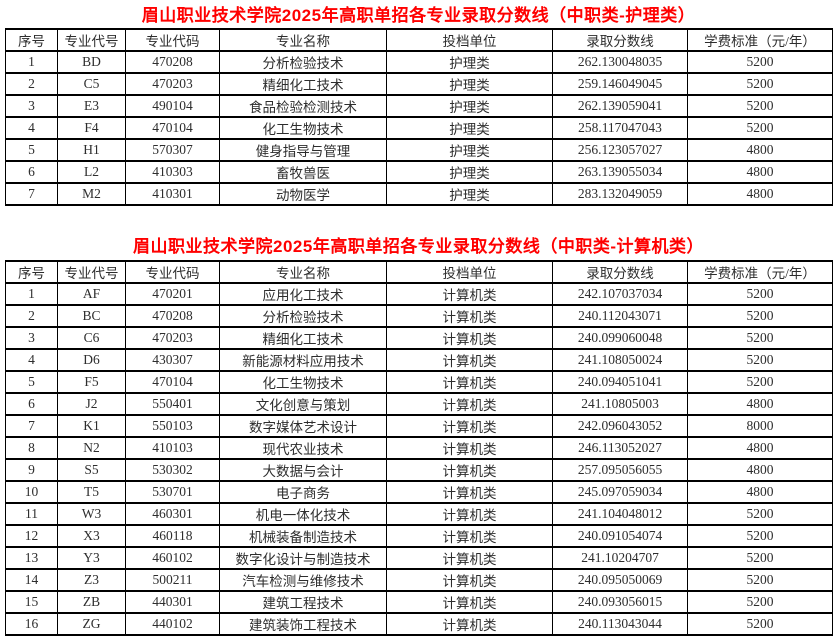 This screenshot has height=636, width=837. What do you see at coordinates (91, 426) in the screenshot?
I see `cell-major-letter-code: K1` at bounding box center [91, 426].